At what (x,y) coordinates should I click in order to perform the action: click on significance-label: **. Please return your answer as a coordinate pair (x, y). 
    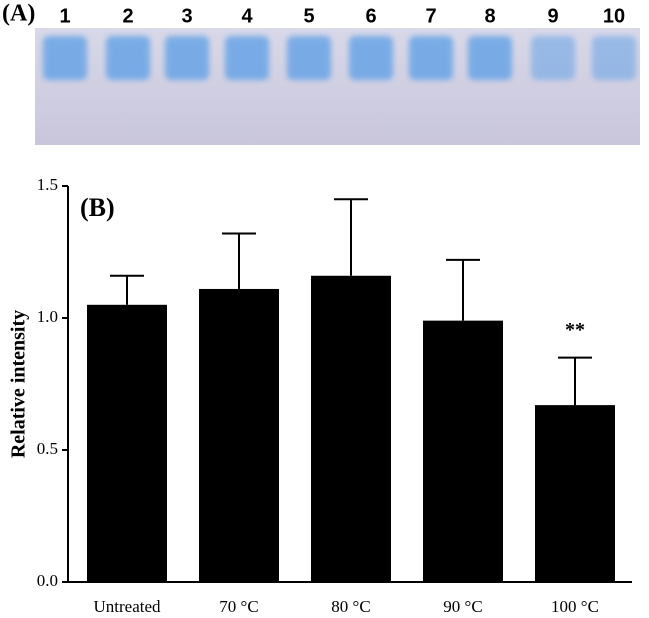
    Looking at the image, I should click on (575, 330).